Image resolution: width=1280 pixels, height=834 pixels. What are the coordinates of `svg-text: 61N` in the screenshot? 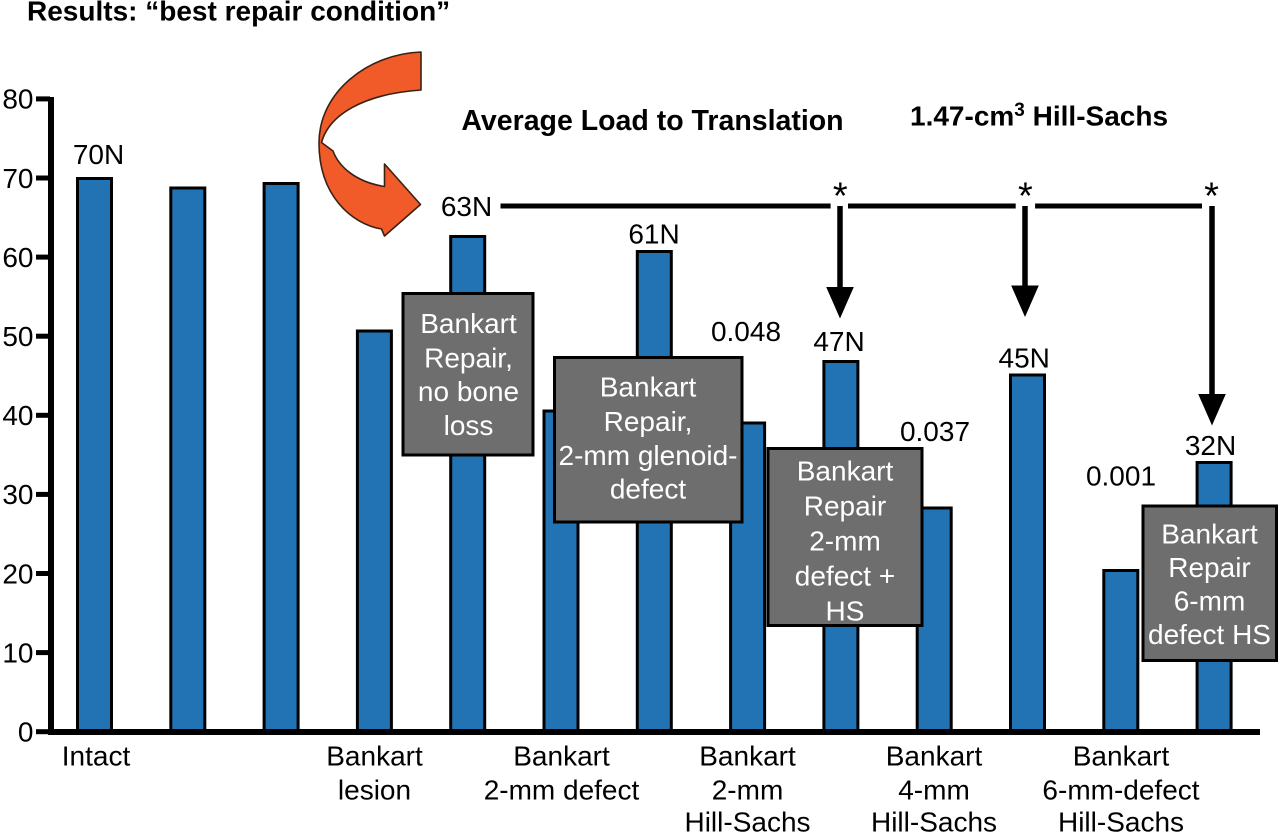 It's located at (653, 234).